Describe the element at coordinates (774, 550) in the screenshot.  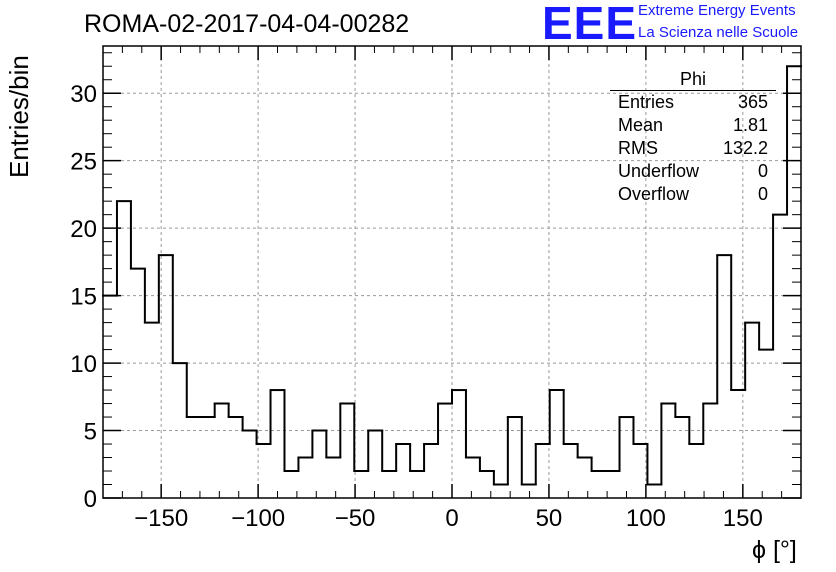
I see `x-axis-label: ϕ [°]` at that location.